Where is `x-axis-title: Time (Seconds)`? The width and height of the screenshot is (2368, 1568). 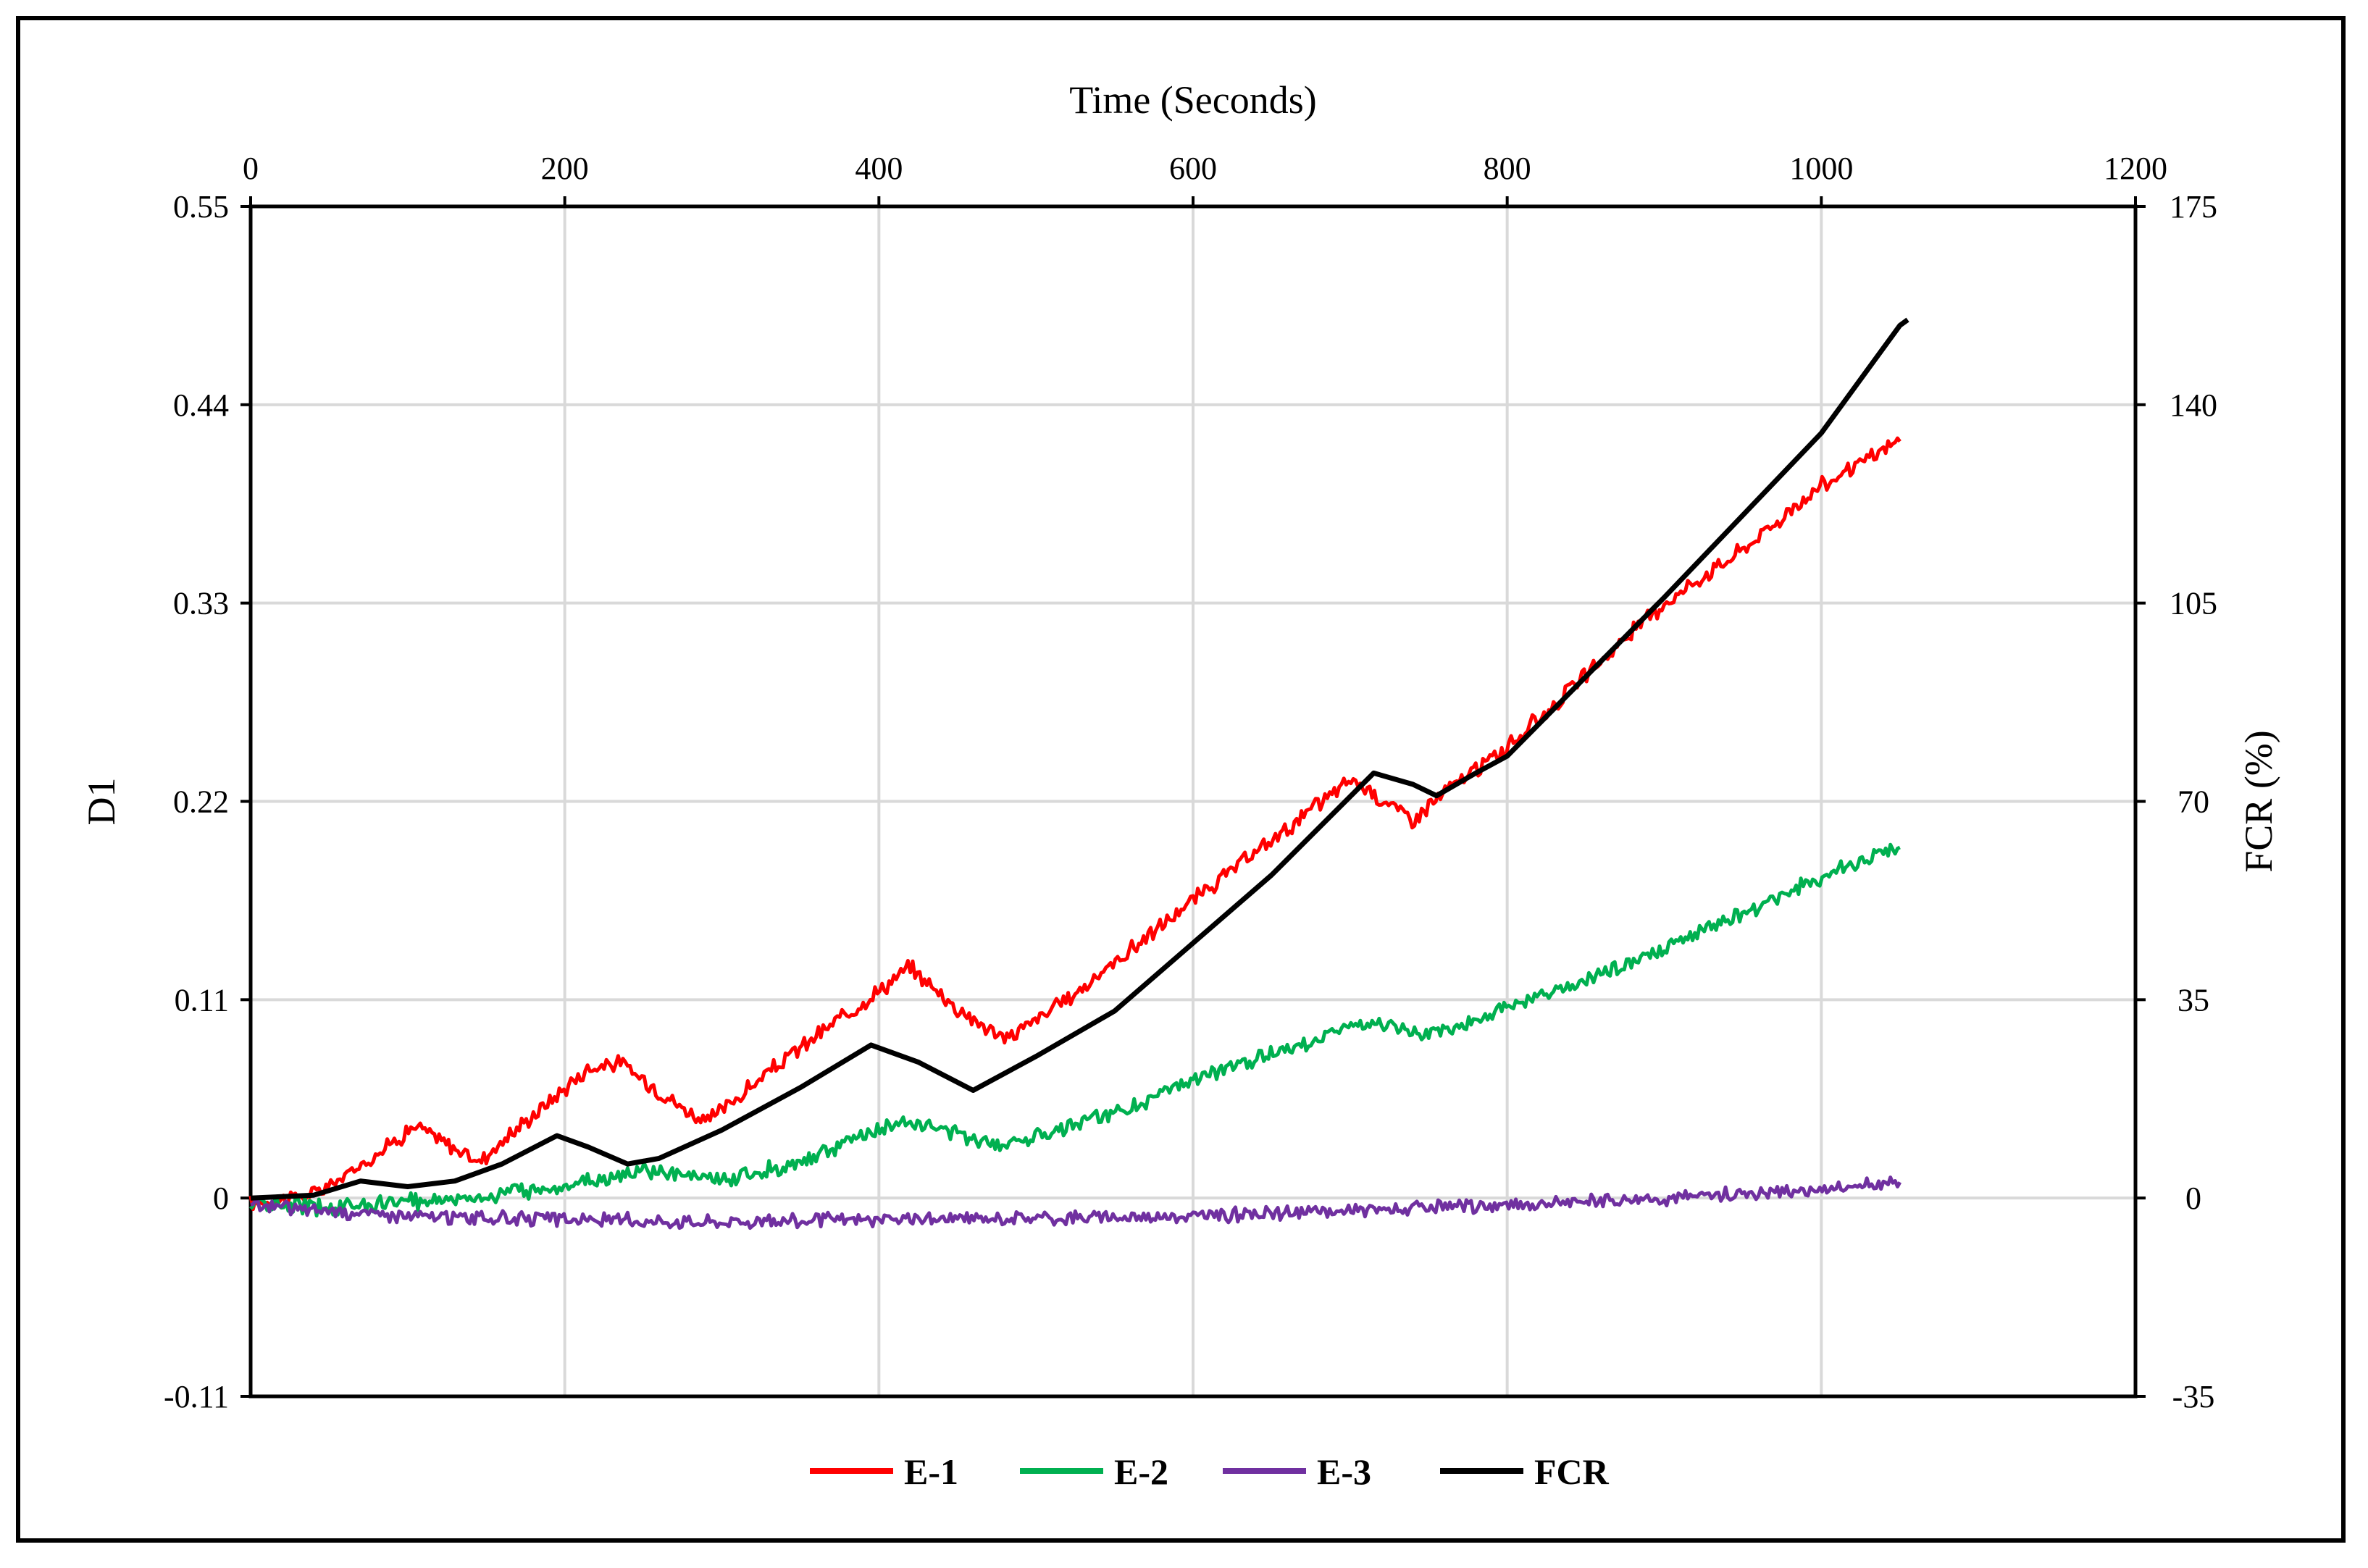
x-axis-title: Time (Seconds) is located at coordinates (1193, 100).